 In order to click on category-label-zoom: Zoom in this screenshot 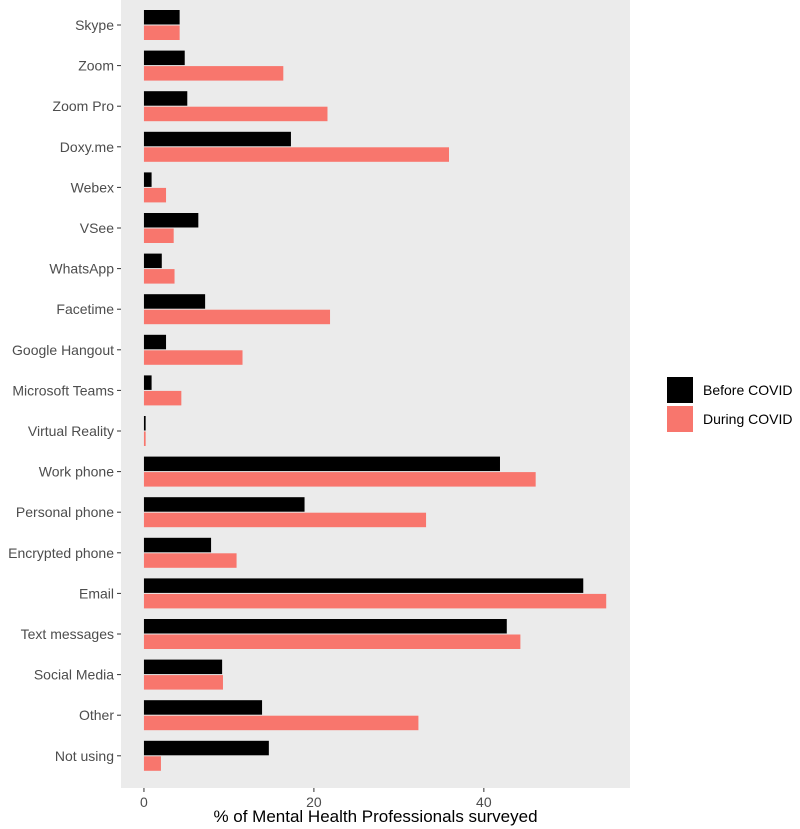, I will do `click(96, 66)`.